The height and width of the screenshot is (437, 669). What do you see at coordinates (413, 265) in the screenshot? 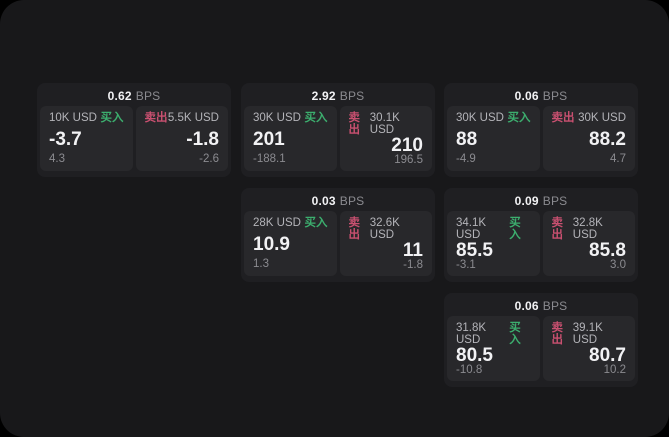
I see `sell-delta: -1.8` at bounding box center [413, 265].